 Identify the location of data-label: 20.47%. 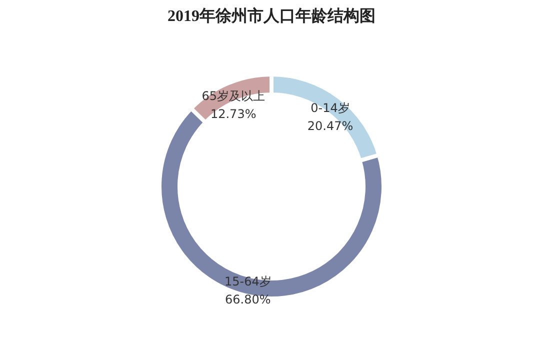
(330, 126).